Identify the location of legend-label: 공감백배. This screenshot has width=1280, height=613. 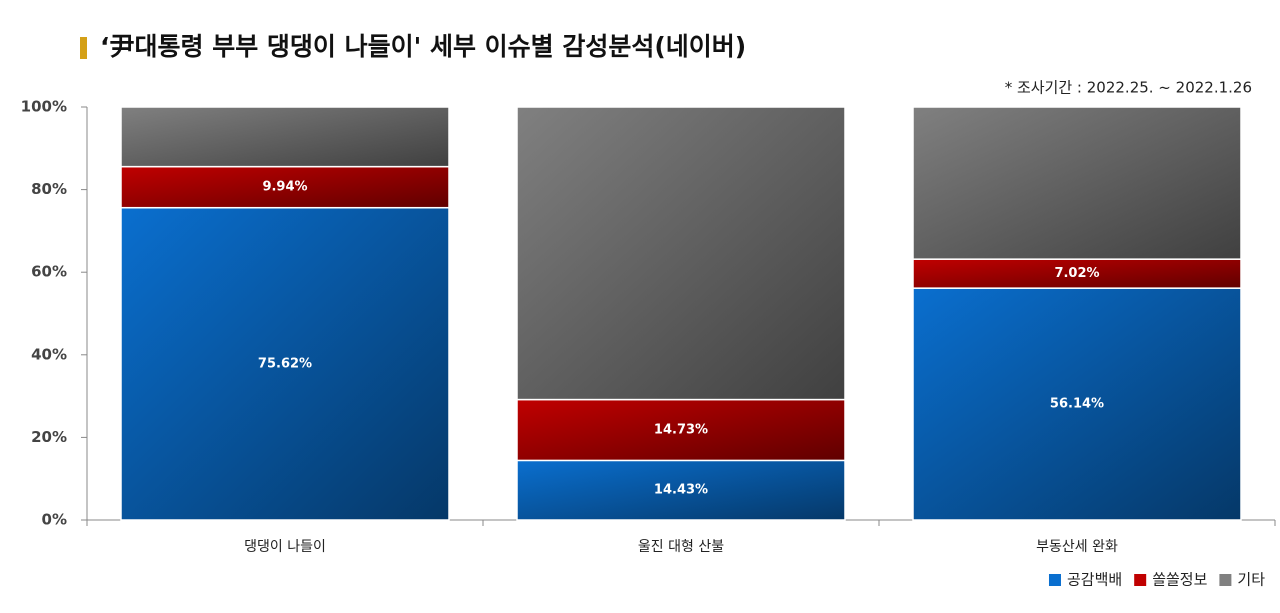
(1094, 580).